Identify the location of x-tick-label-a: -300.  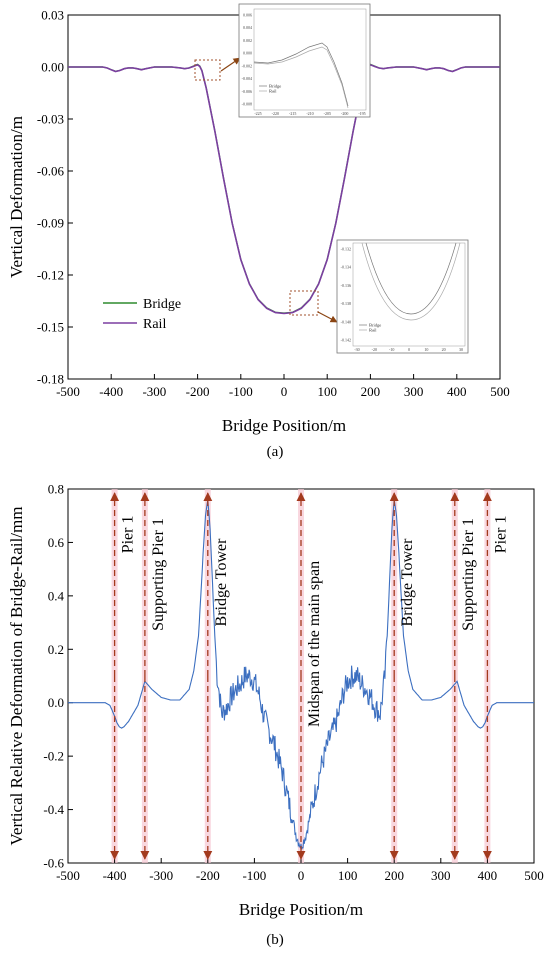
(154, 391).